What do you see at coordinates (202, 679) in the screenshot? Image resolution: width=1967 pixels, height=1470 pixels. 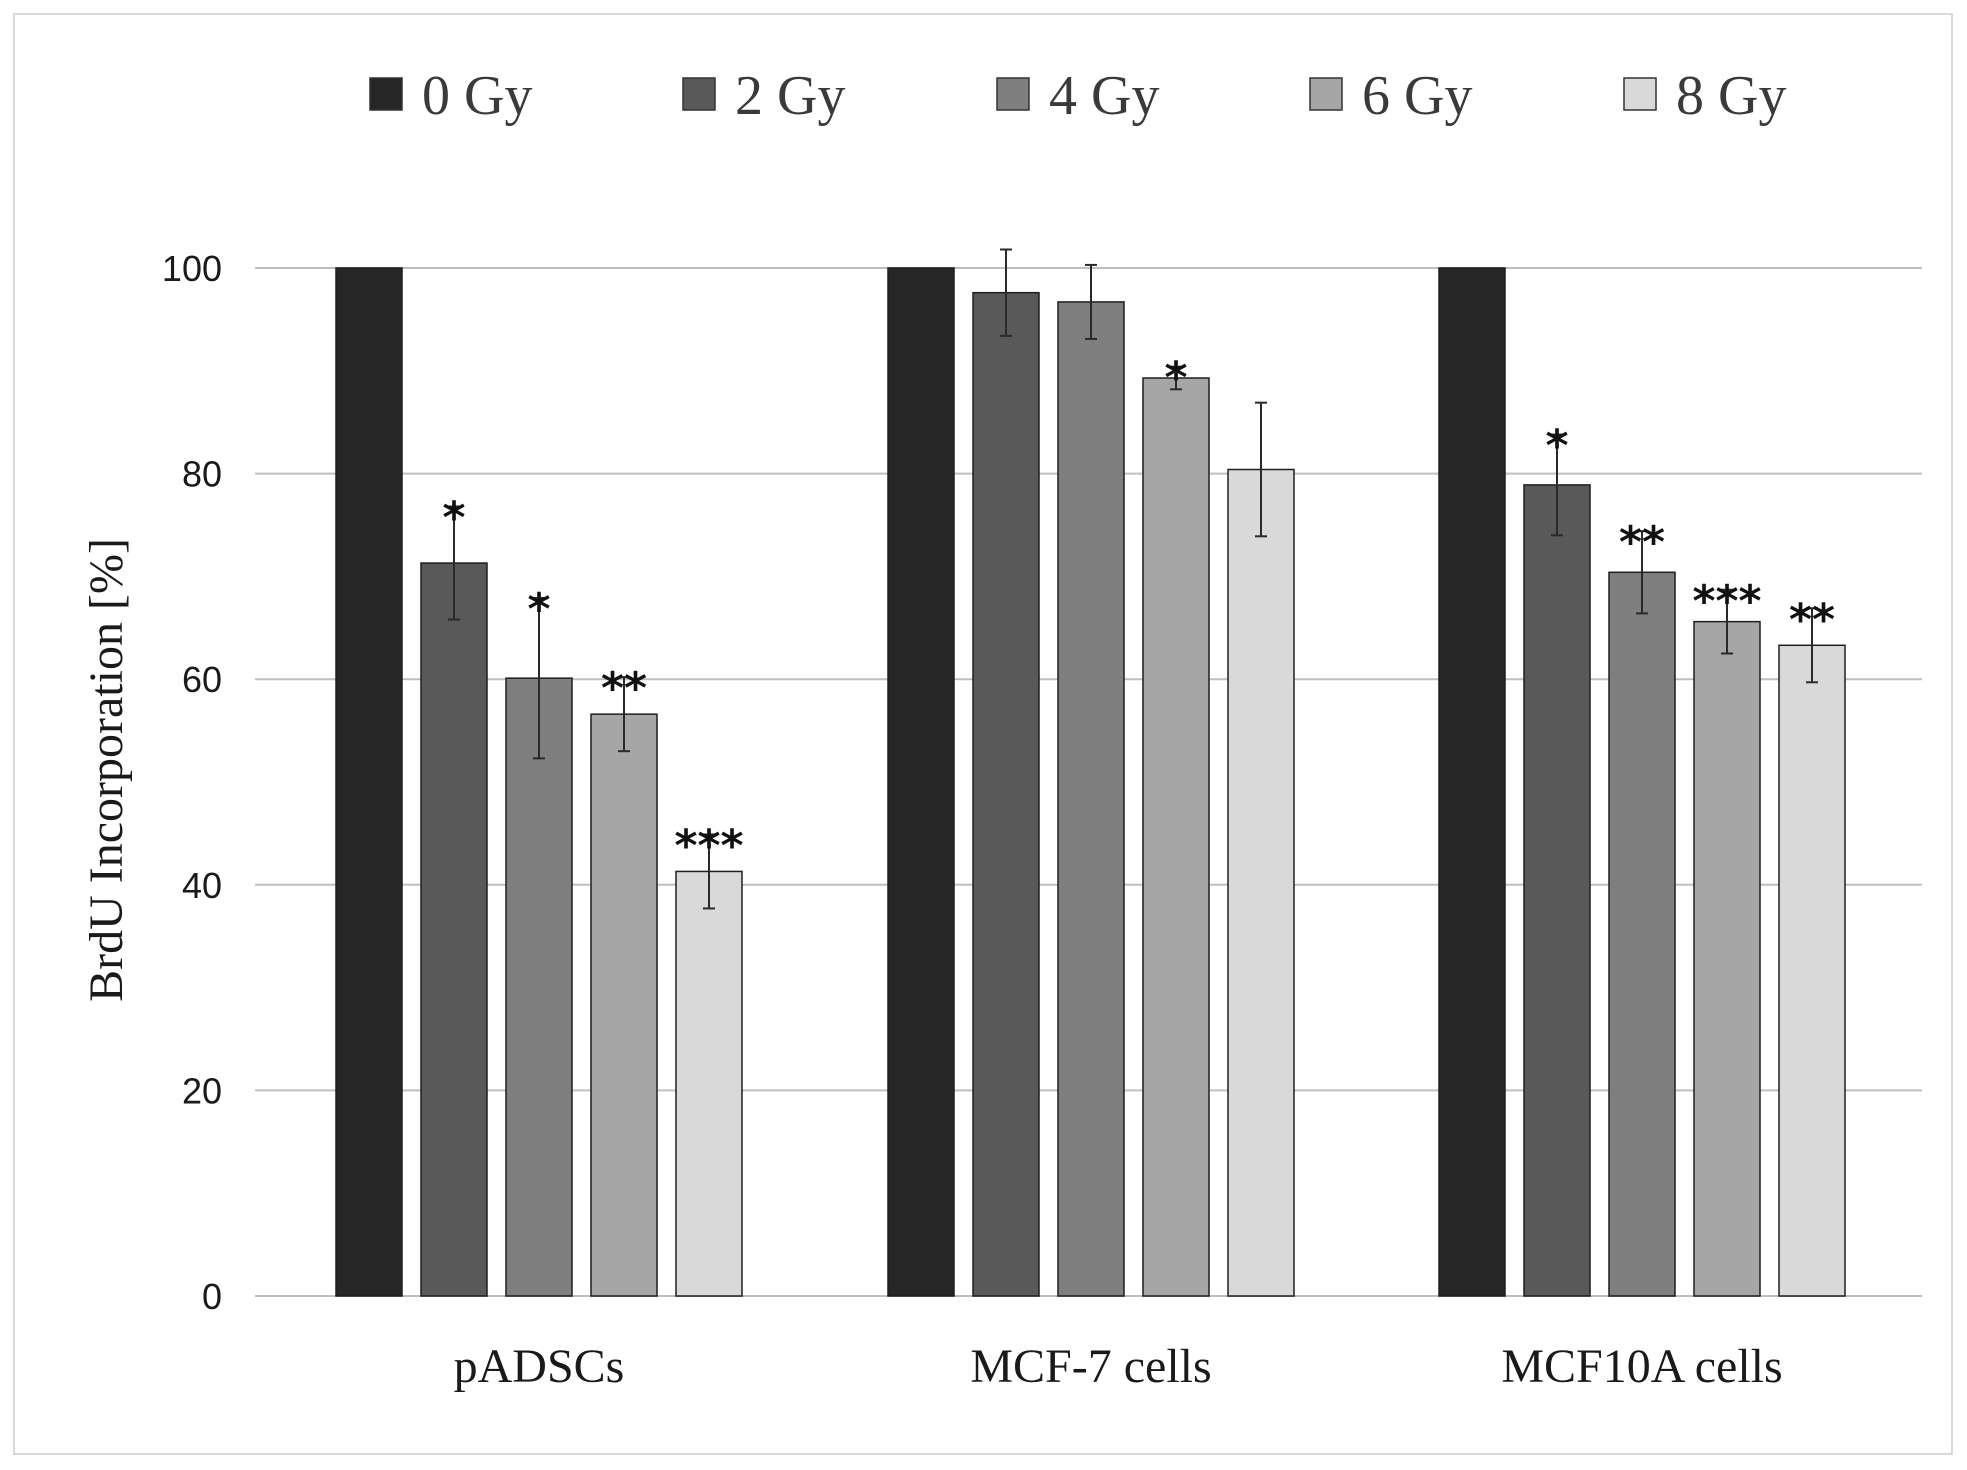 I see `y-tick-label: 60` at bounding box center [202, 679].